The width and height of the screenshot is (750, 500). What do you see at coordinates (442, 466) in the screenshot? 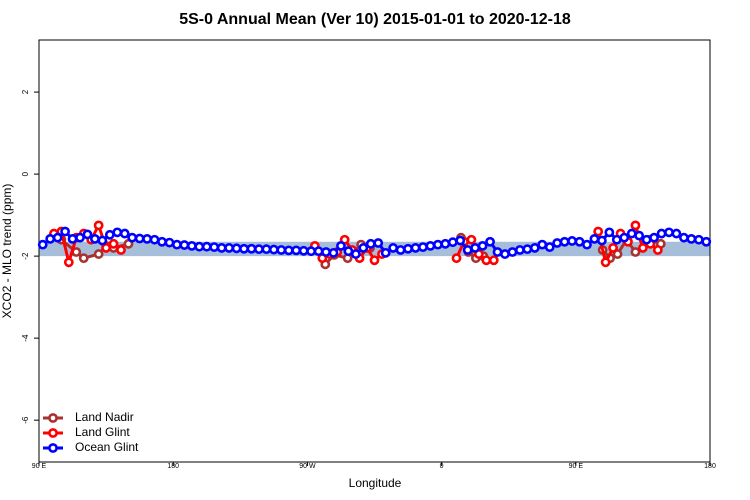
I see `x-tick-label: 0` at bounding box center [442, 466].